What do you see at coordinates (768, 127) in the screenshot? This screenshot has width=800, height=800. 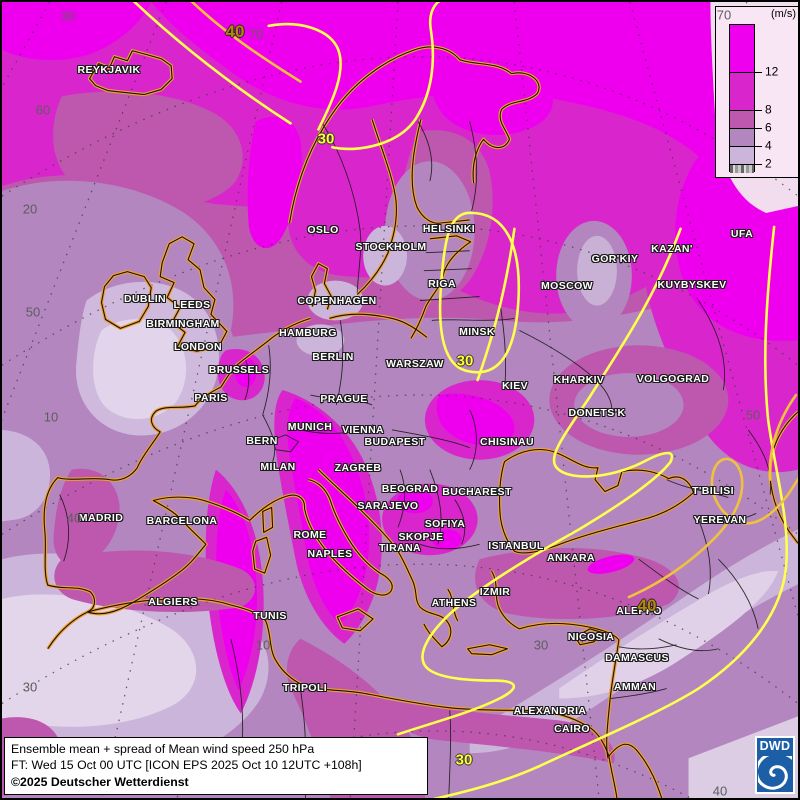 I see `legend-tick-label: 6` at bounding box center [768, 127].